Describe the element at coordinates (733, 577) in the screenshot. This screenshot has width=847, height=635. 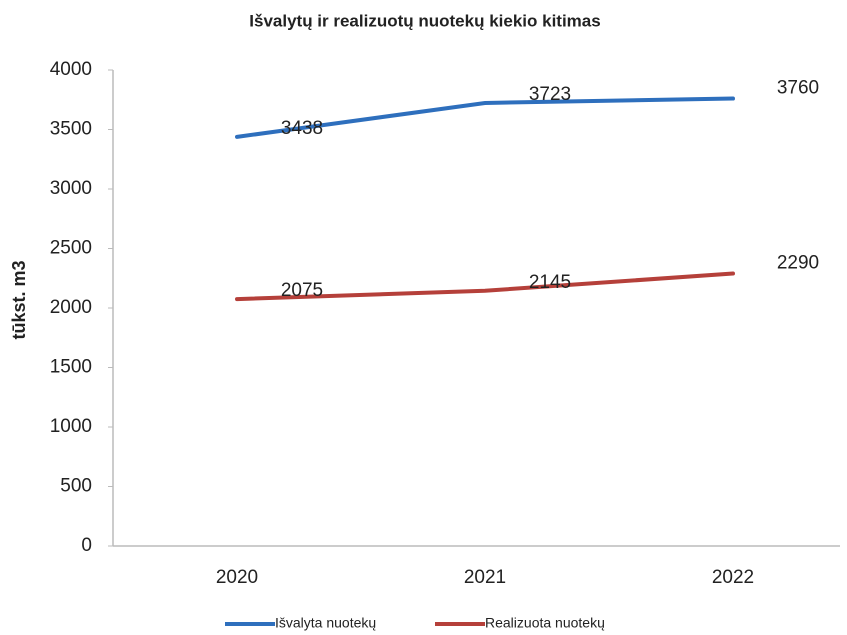
I see `x-tick-label: 2022` at that location.